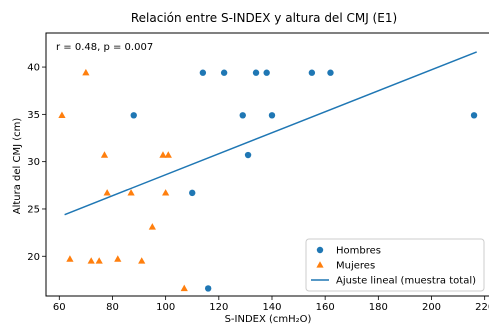 The height and width of the screenshot is (327, 489). Describe the element at coordinates (325, 307) in the screenshot. I see `x-tick-label: 160` at that location.